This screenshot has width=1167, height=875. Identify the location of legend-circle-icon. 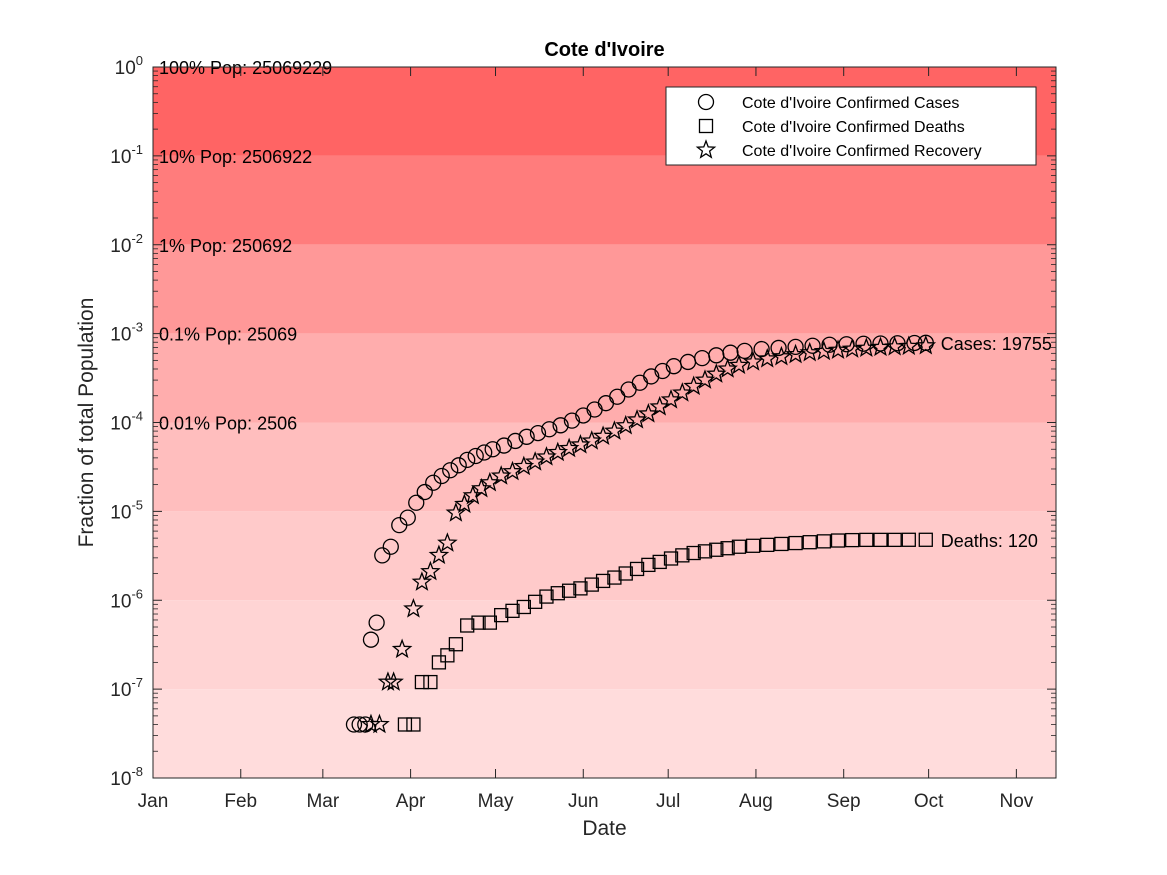
(706, 102).